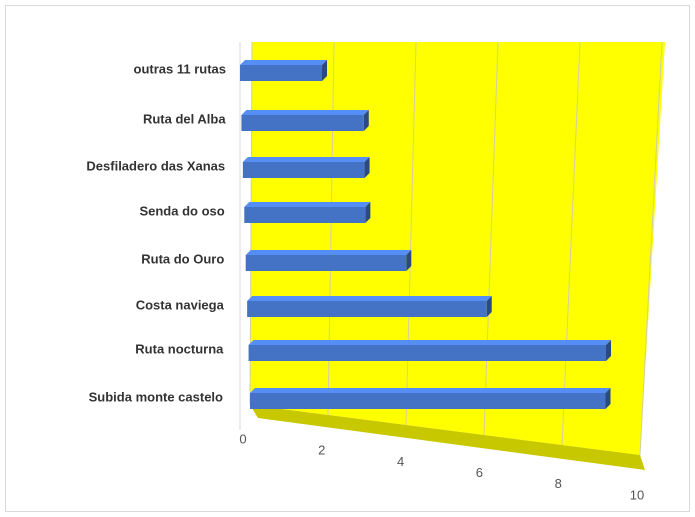  Describe the element at coordinates (637, 494) in the screenshot. I see `x-tick-label: 10` at that location.